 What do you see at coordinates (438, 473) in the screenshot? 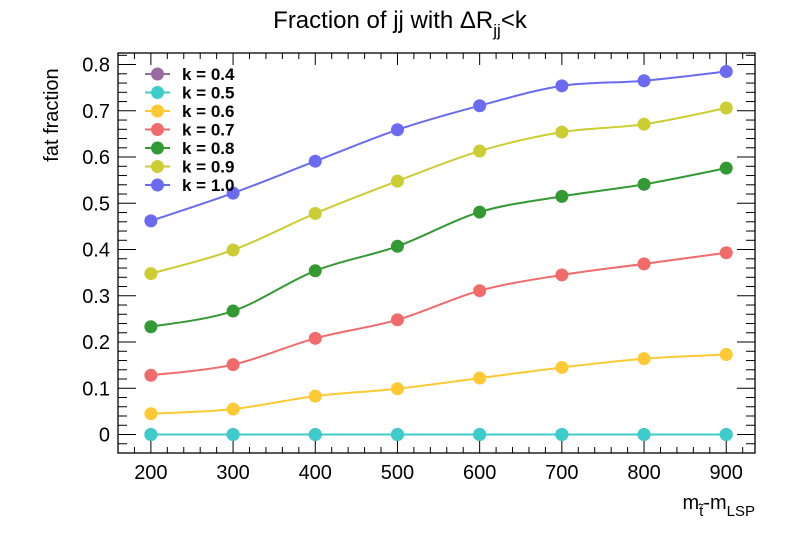
I see `x-tick-labels: 200 300 400 500 600 700 800 900` at bounding box center [438, 473].